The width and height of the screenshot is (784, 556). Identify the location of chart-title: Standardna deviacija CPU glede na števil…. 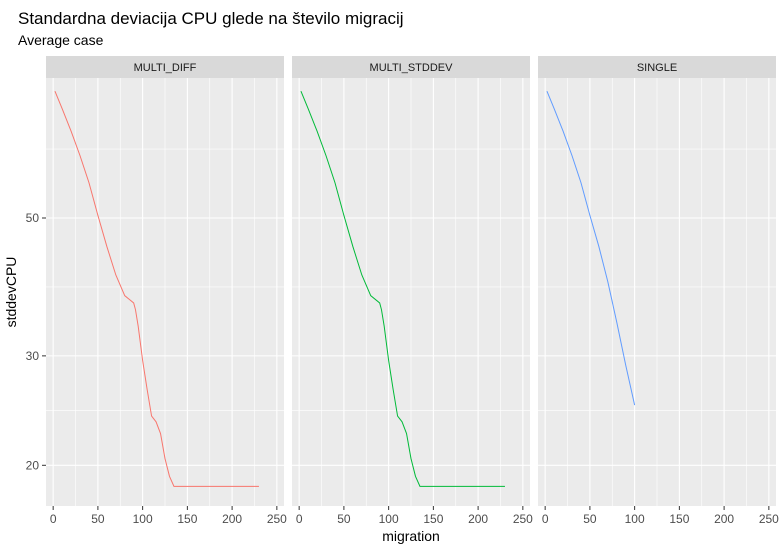
(211, 18).